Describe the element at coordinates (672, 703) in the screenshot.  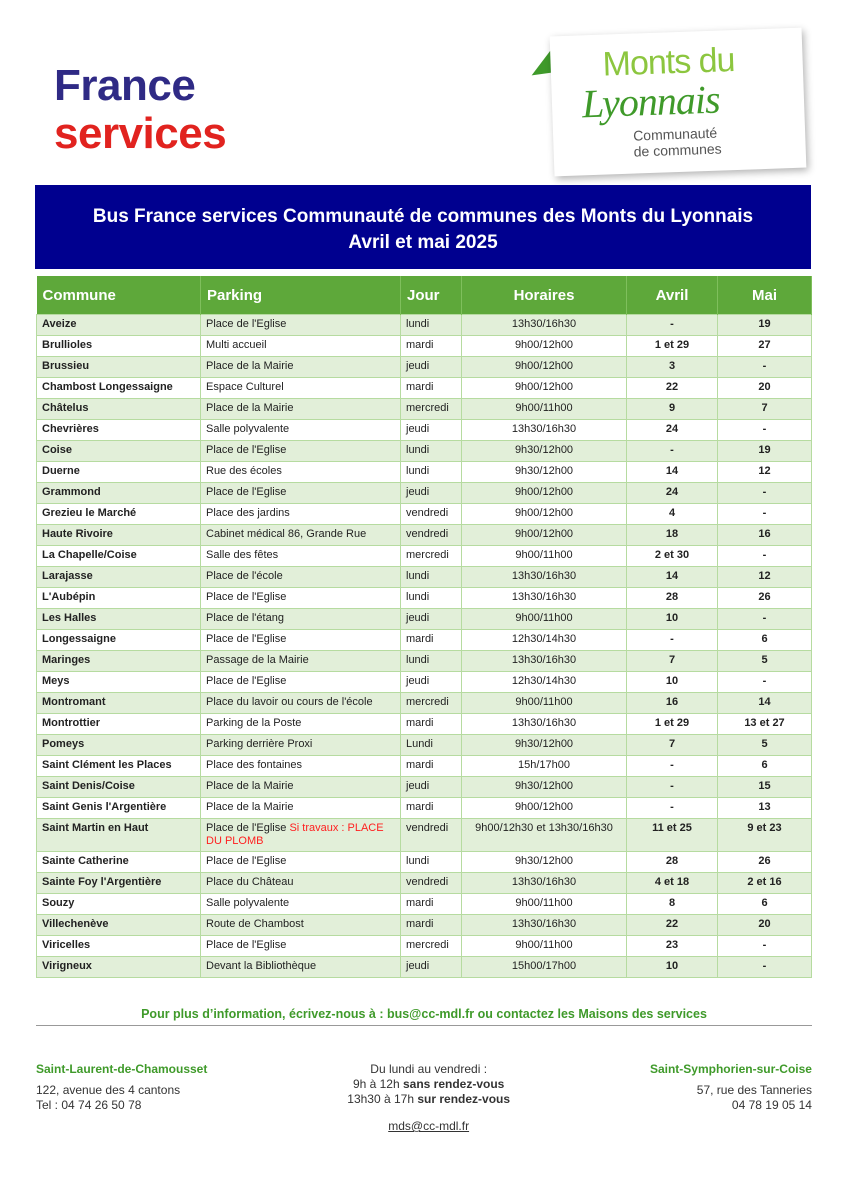
I see `cell-avril: 16` at that location.